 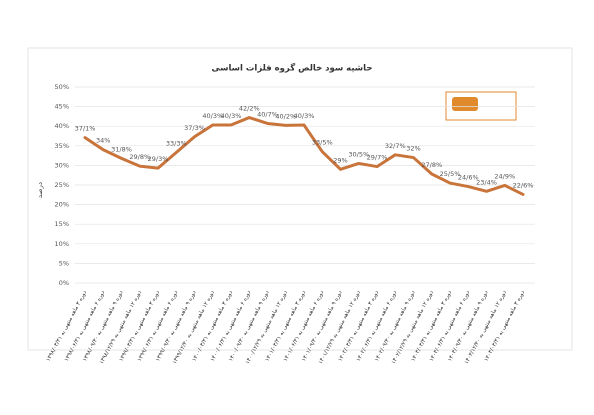 What do you see at coordinates (304, 156) in the screenshot?
I see `data-line` at bounding box center [304, 156].